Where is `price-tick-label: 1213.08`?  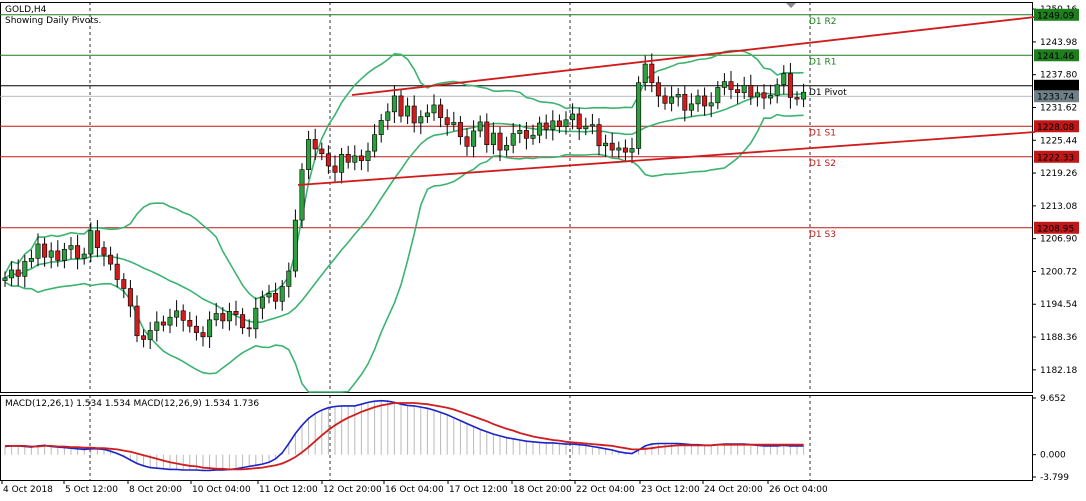
price-tick-label: 1213.08 is located at coordinates (1058, 207).